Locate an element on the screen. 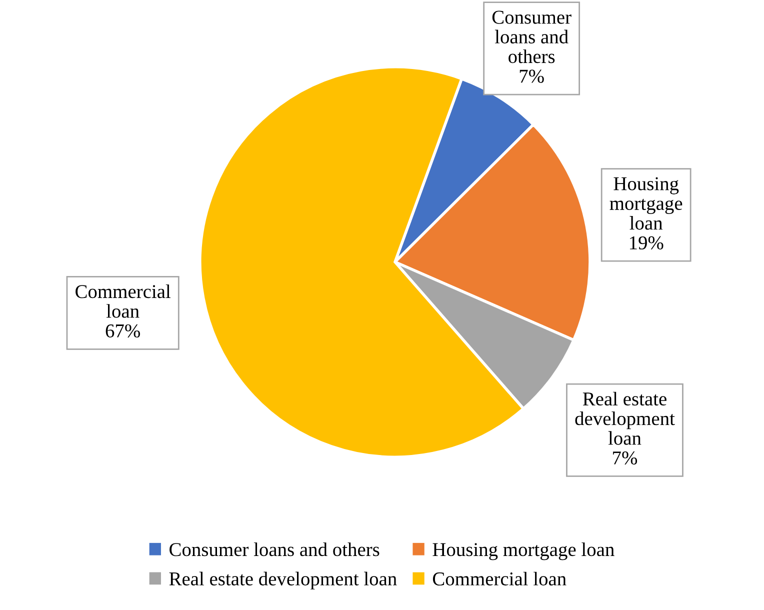 This screenshot has height=610, width=764. slice-label: Housing mortgage loan is located at coordinates (646, 203).